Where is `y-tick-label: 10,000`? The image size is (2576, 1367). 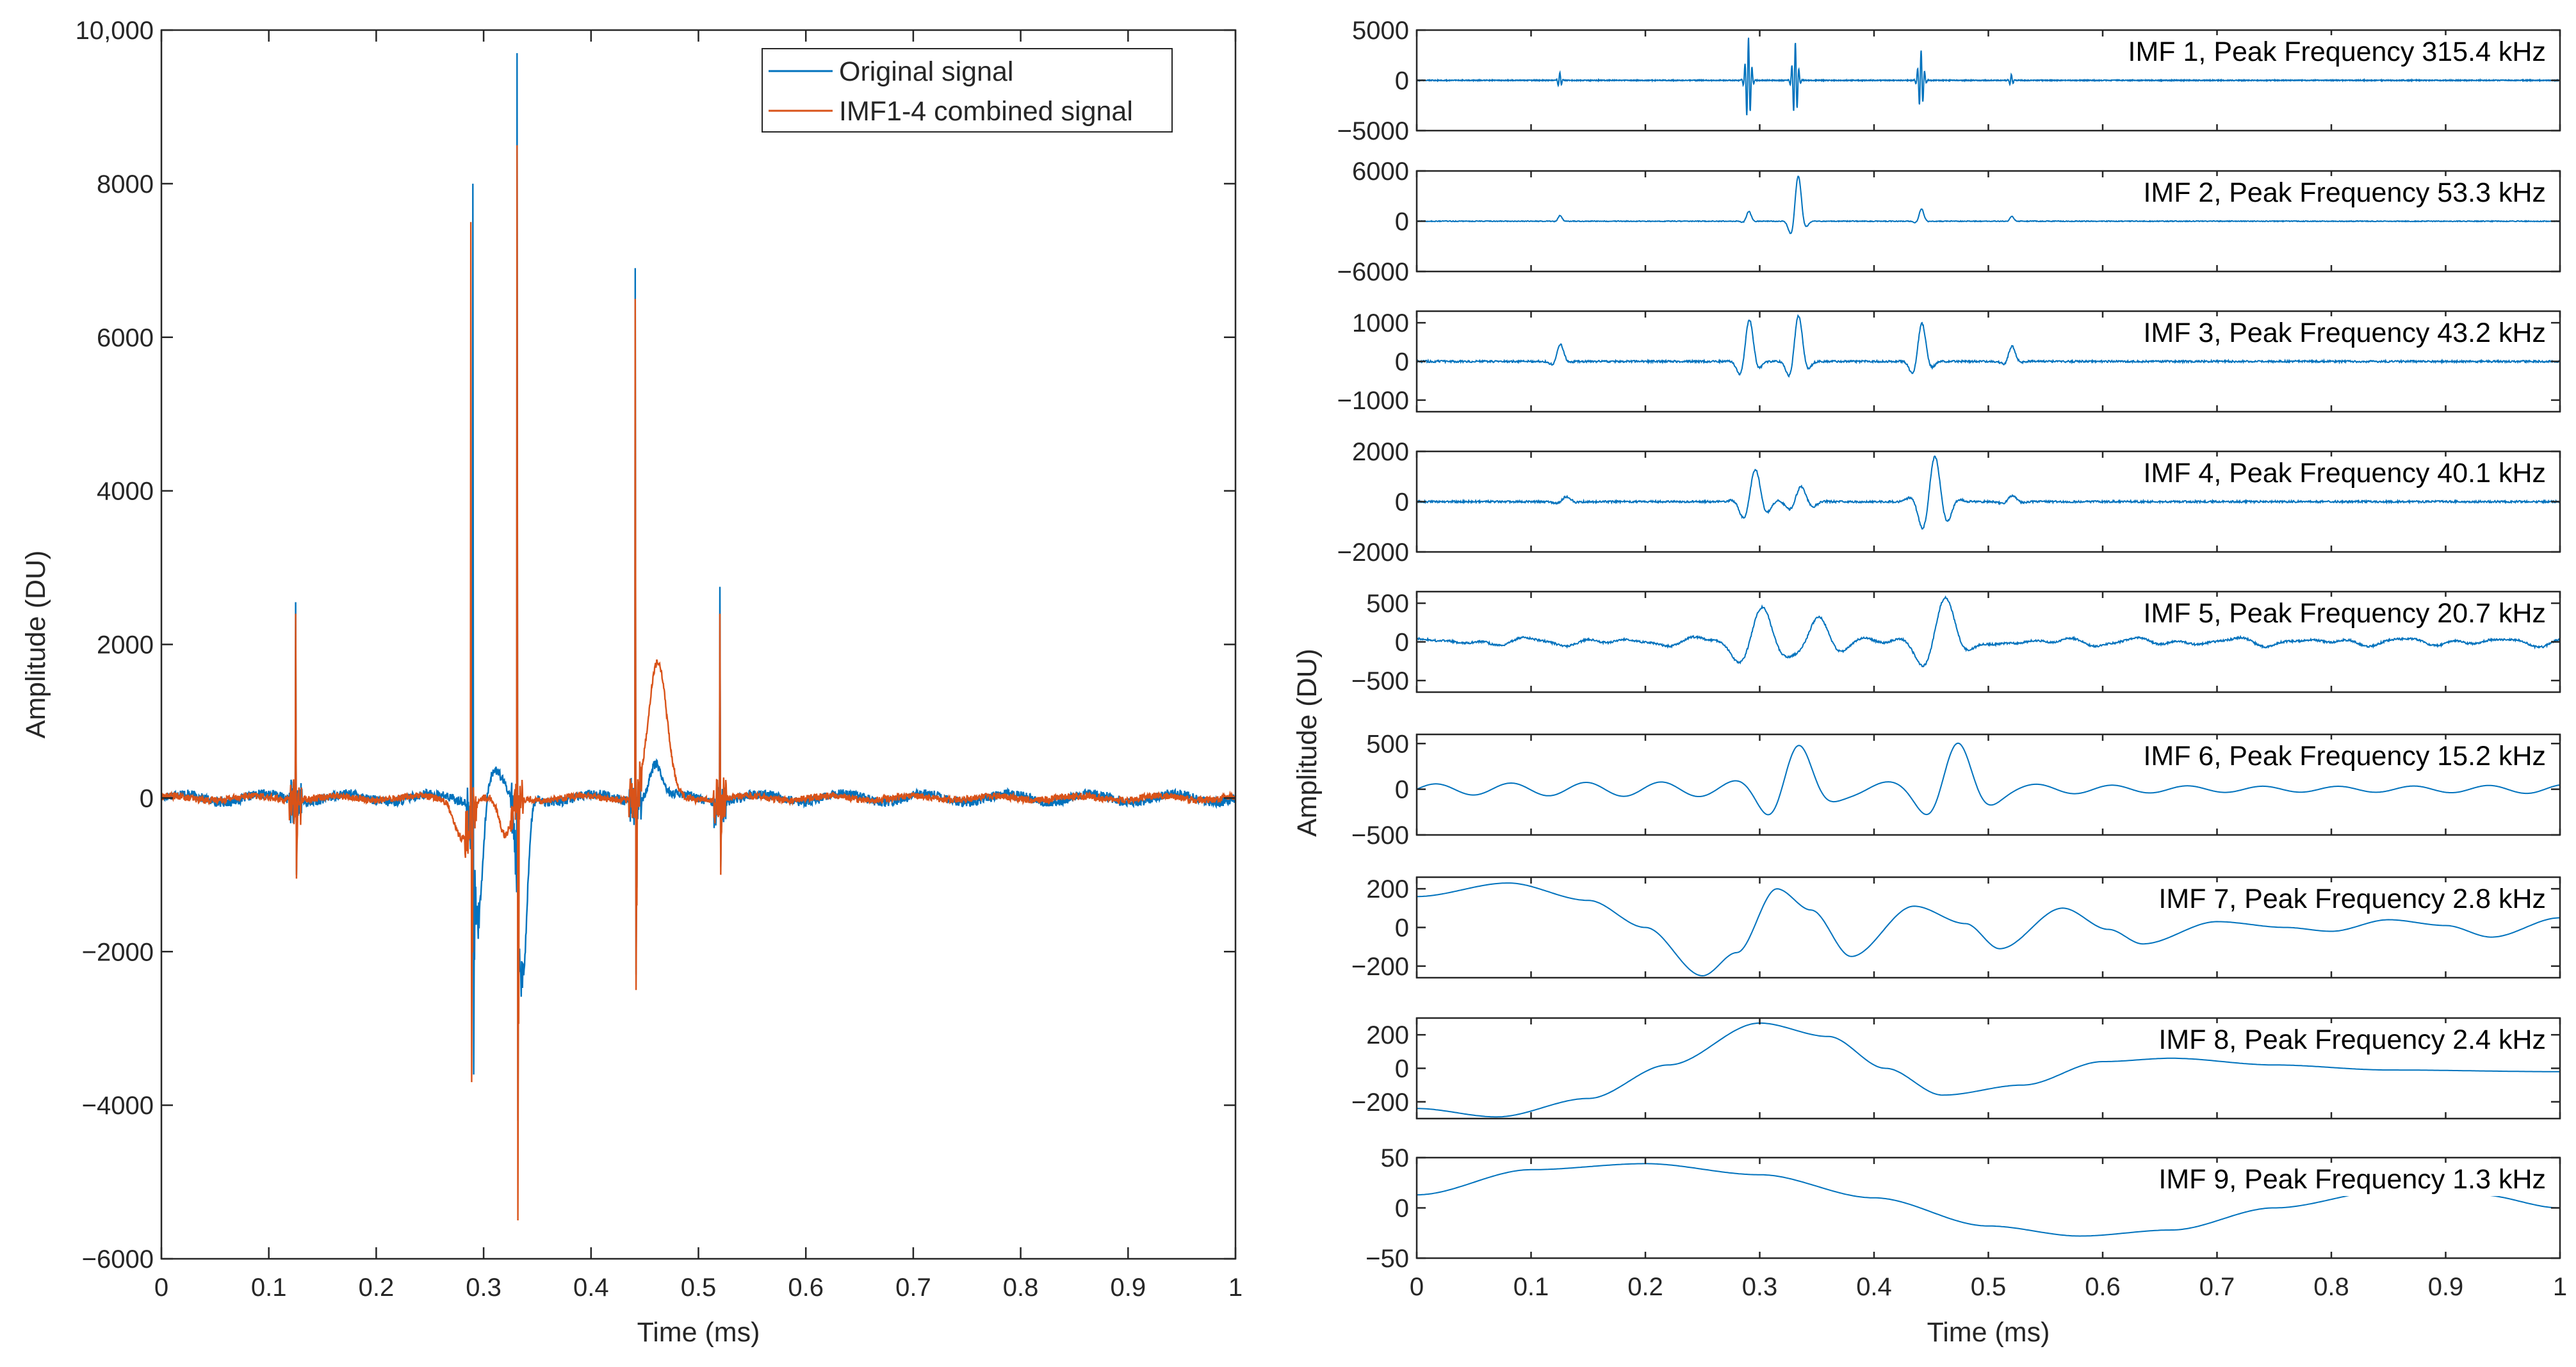 y-tick-label: 10,000 is located at coordinates (115, 31).